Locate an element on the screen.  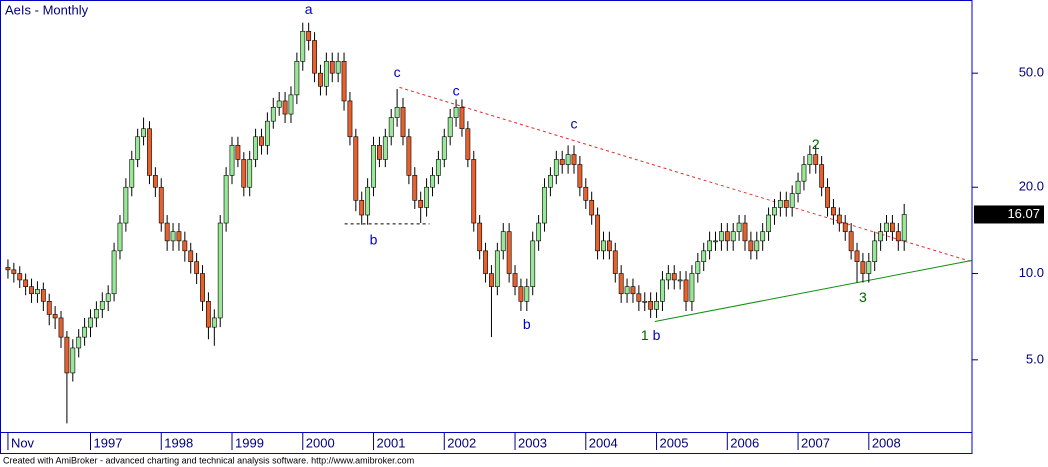
y-tick-label: 10.0 is located at coordinates (1031, 272).